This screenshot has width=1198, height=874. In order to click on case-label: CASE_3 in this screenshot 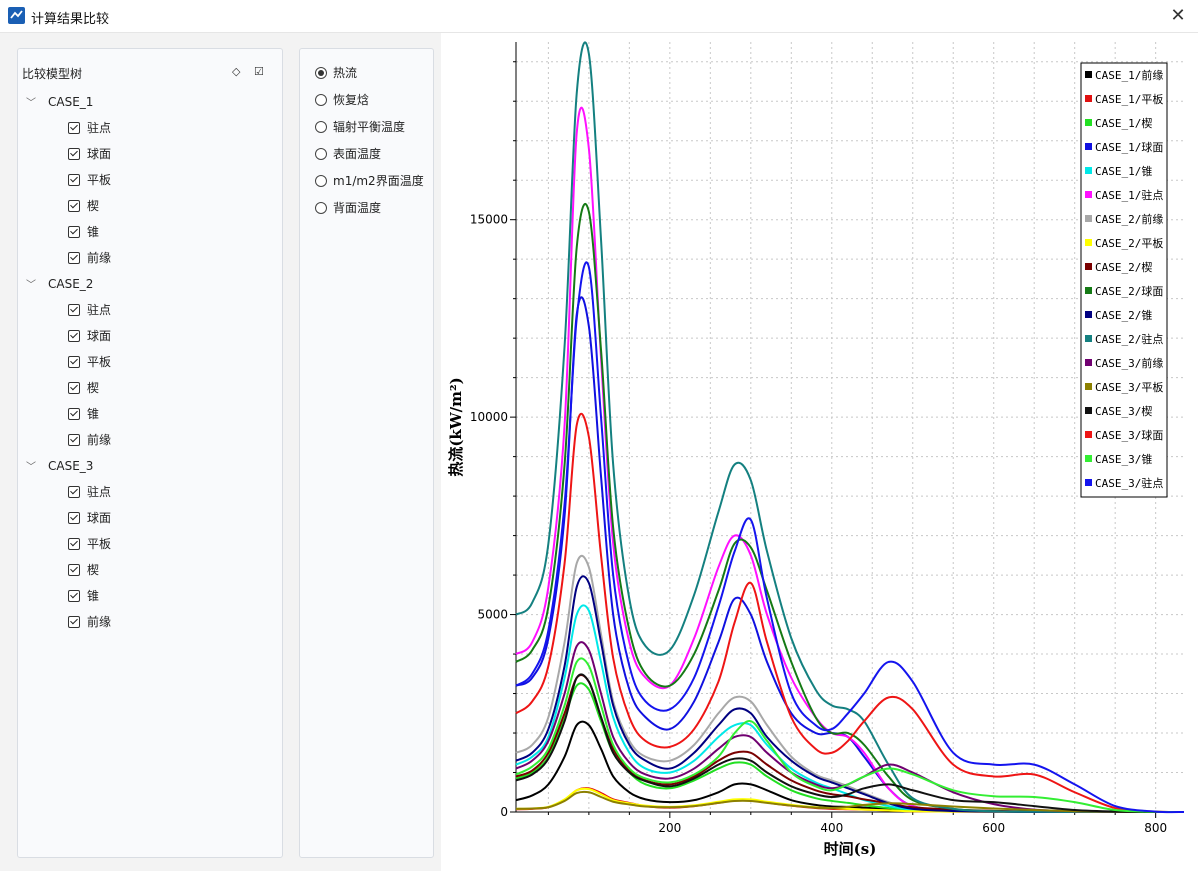, I will do `click(71, 466)`.